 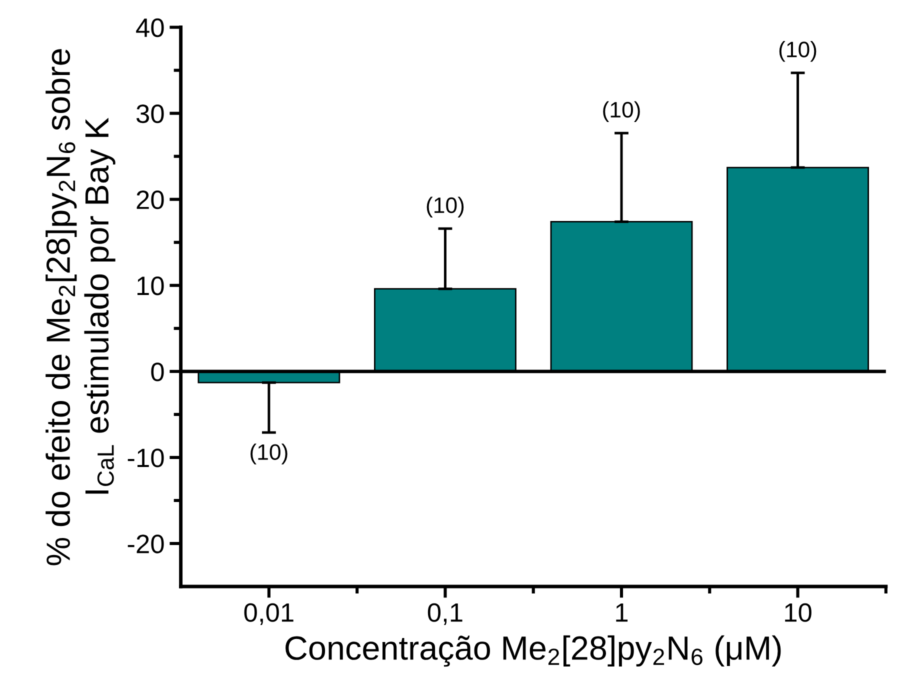 I want to click on y-tick-label: 30, so click(x=150, y=114).